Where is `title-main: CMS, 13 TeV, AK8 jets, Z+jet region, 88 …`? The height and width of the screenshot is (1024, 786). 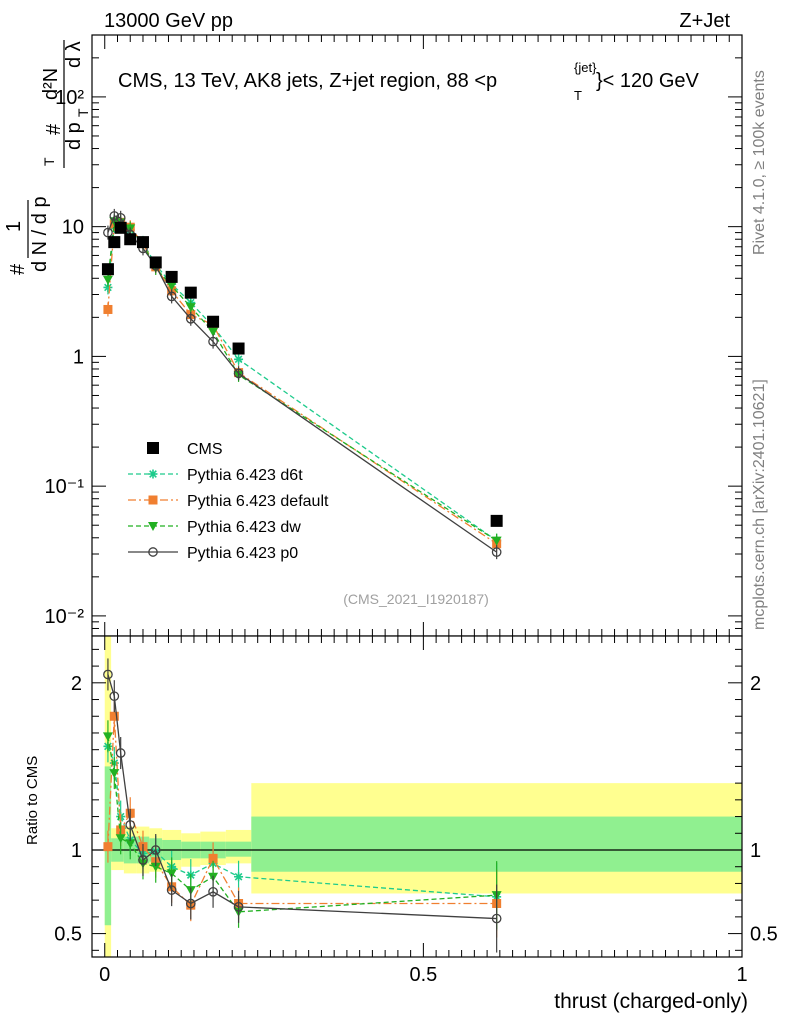
title-main: CMS, 13 TeV, AK8 jets, Z+jet region, 88 … is located at coordinates (307, 81).